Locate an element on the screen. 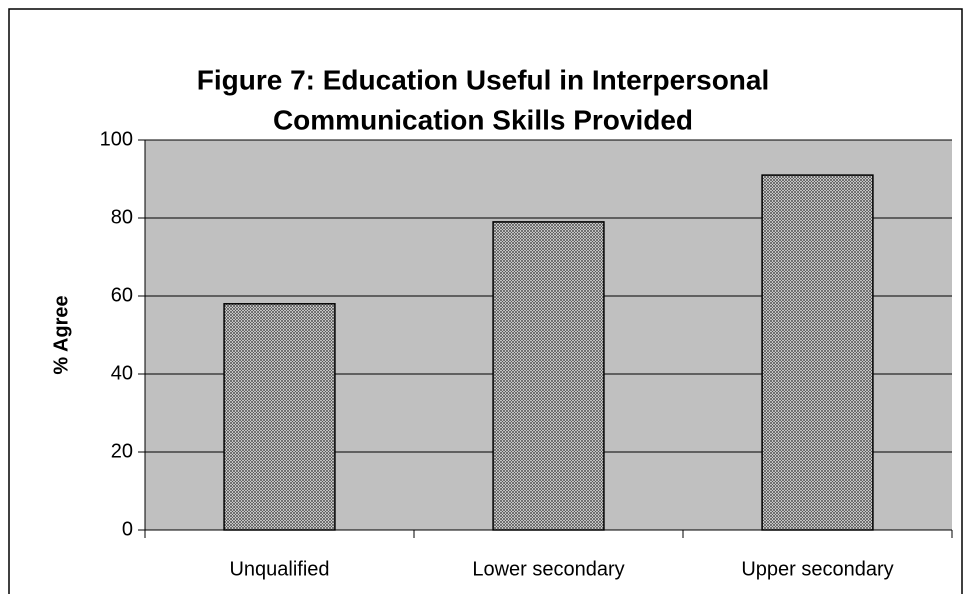 The image size is (965, 594). x-tick-label: Unqualified is located at coordinates (279, 569).